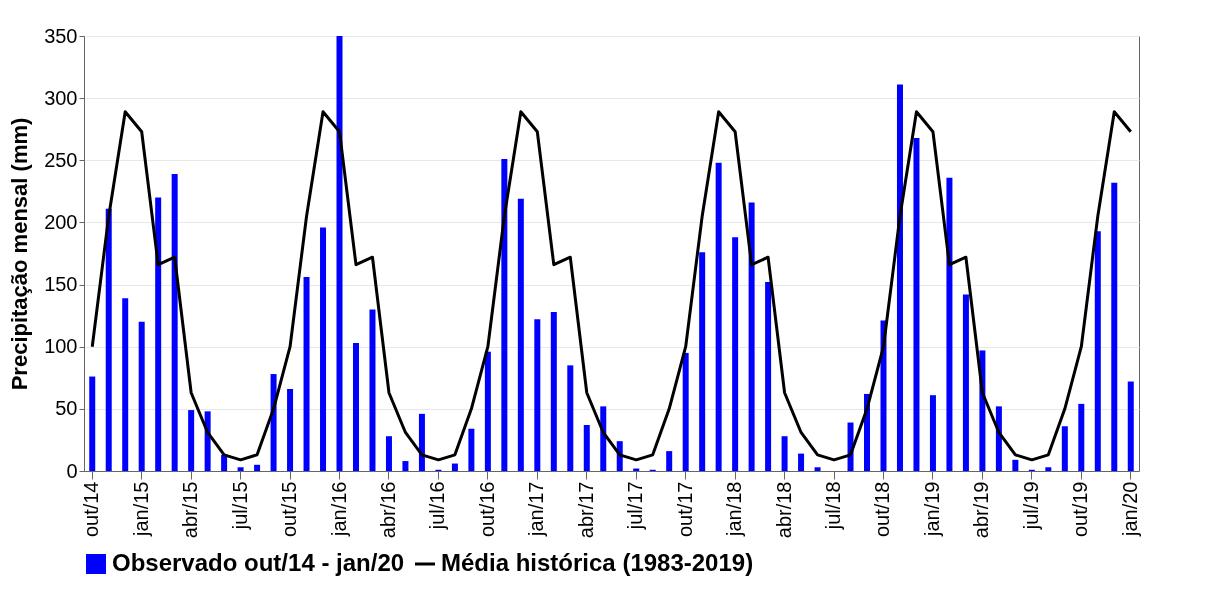 This screenshot has height=615, width=1209. Describe the element at coordinates (338, 509) in the screenshot. I see `x-tick-label: jan/16` at that location.